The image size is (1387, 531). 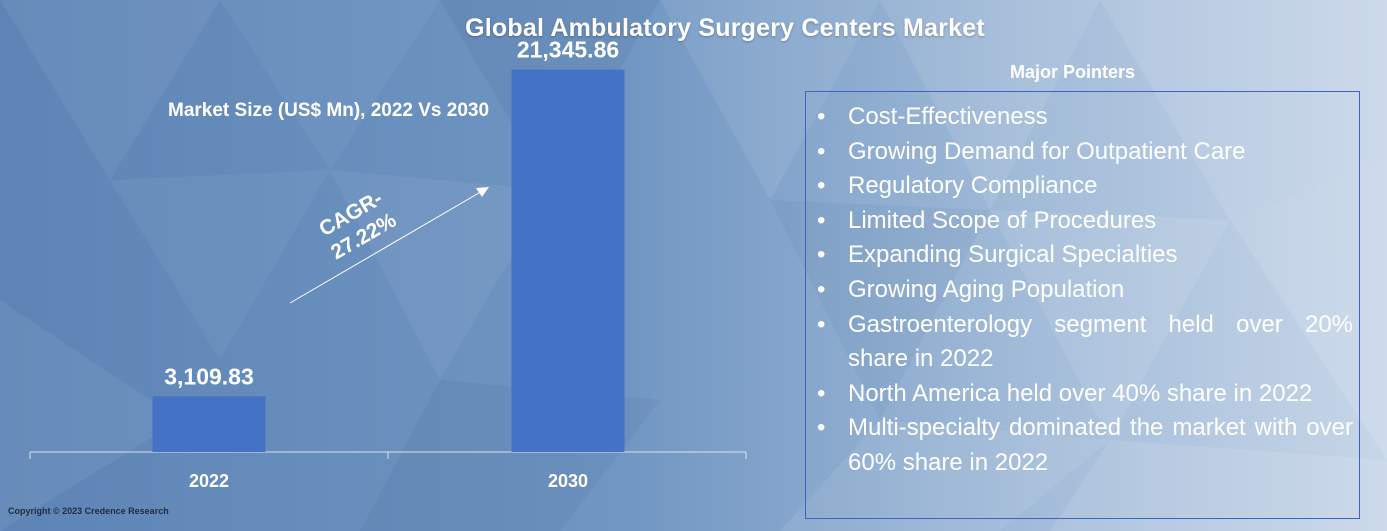 I want to click on pointer-text: Expanding Surgical Specialties, so click(x=1013, y=255).